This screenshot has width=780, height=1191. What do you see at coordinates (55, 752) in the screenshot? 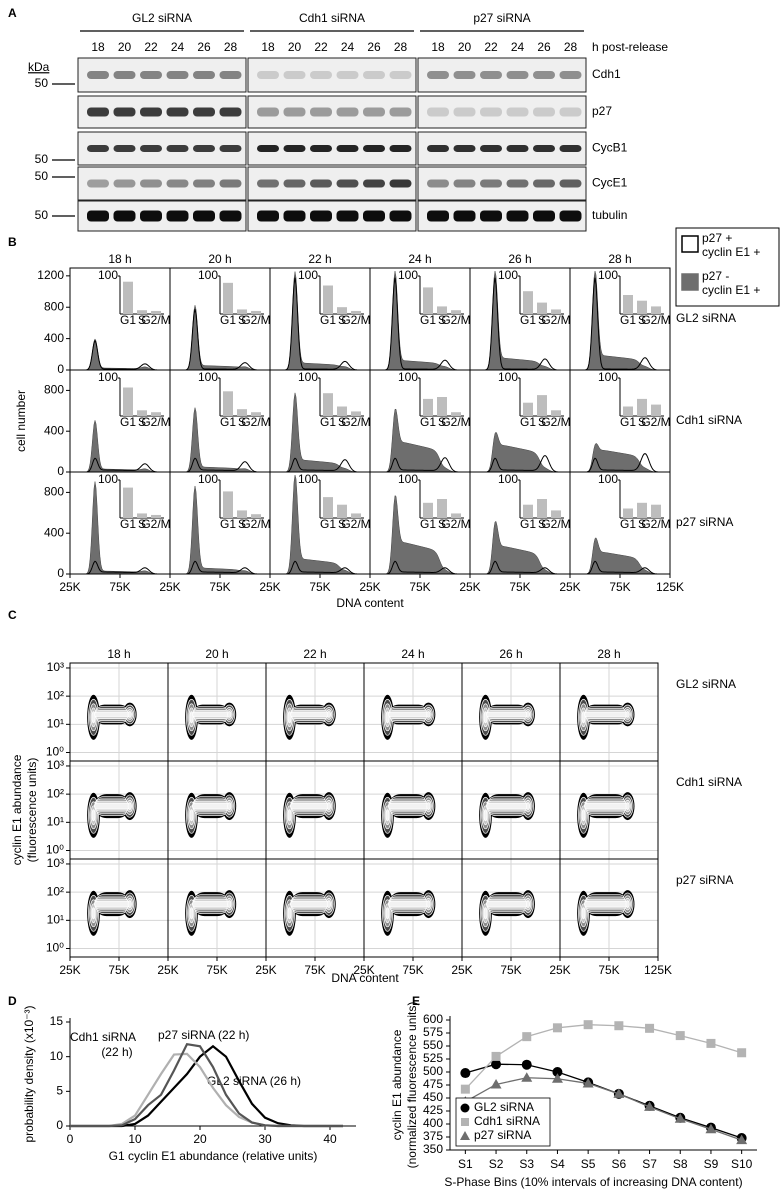
I see `y-tick-label: 10⁰` at bounding box center [55, 752].